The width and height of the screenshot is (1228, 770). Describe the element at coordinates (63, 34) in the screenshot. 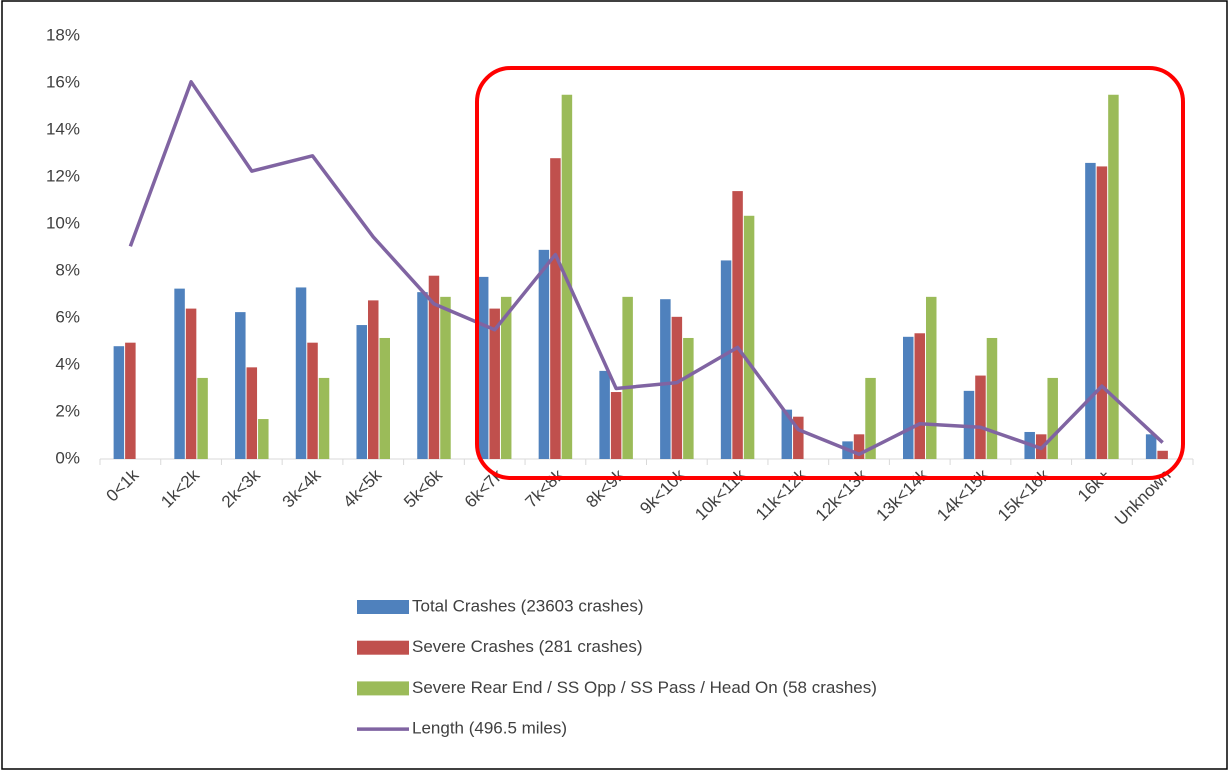

I see `y-tick-label: 18%` at that location.